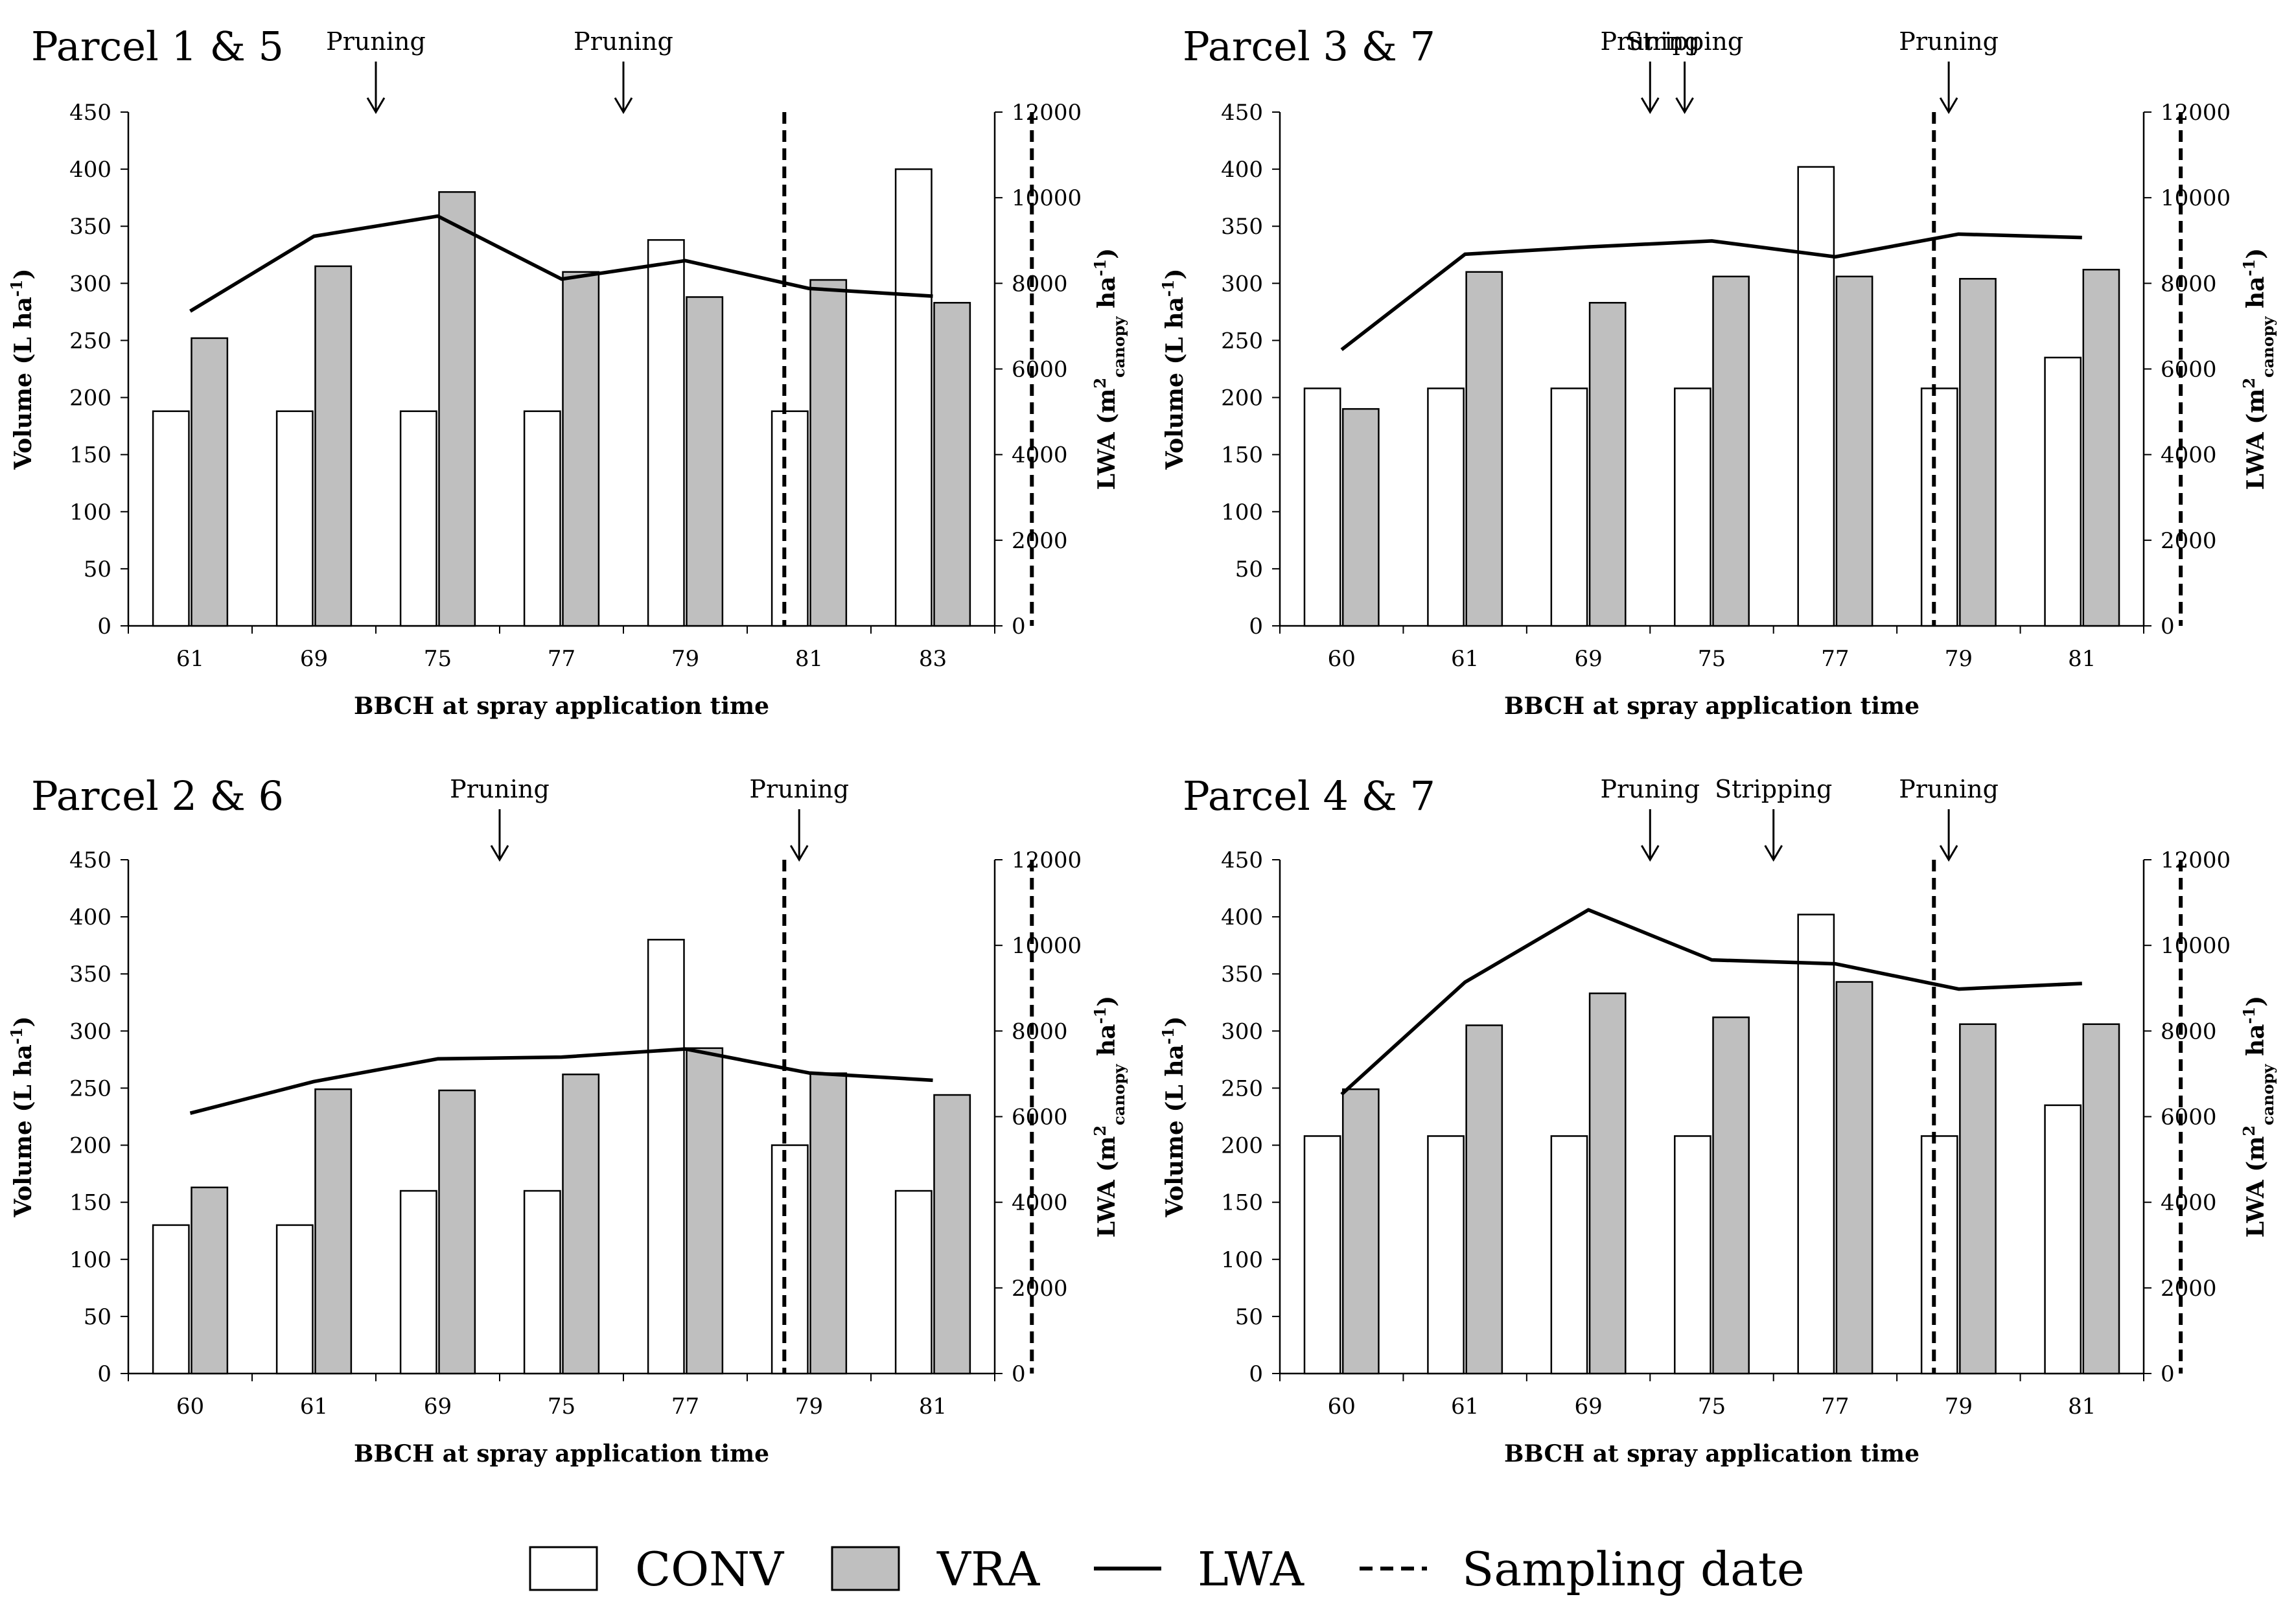 The height and width of the screenshot is (1610, 2296). I want to click on y-tick-label: 400, so click(1242, 170).